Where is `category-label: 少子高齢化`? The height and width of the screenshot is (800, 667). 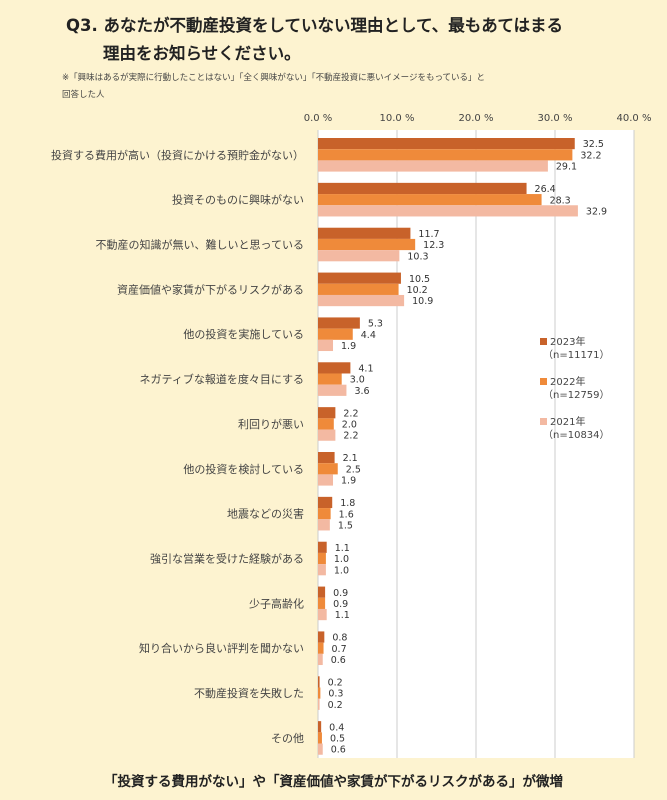 category-label: 少子高齢化 is located at coordinates (276, 603).